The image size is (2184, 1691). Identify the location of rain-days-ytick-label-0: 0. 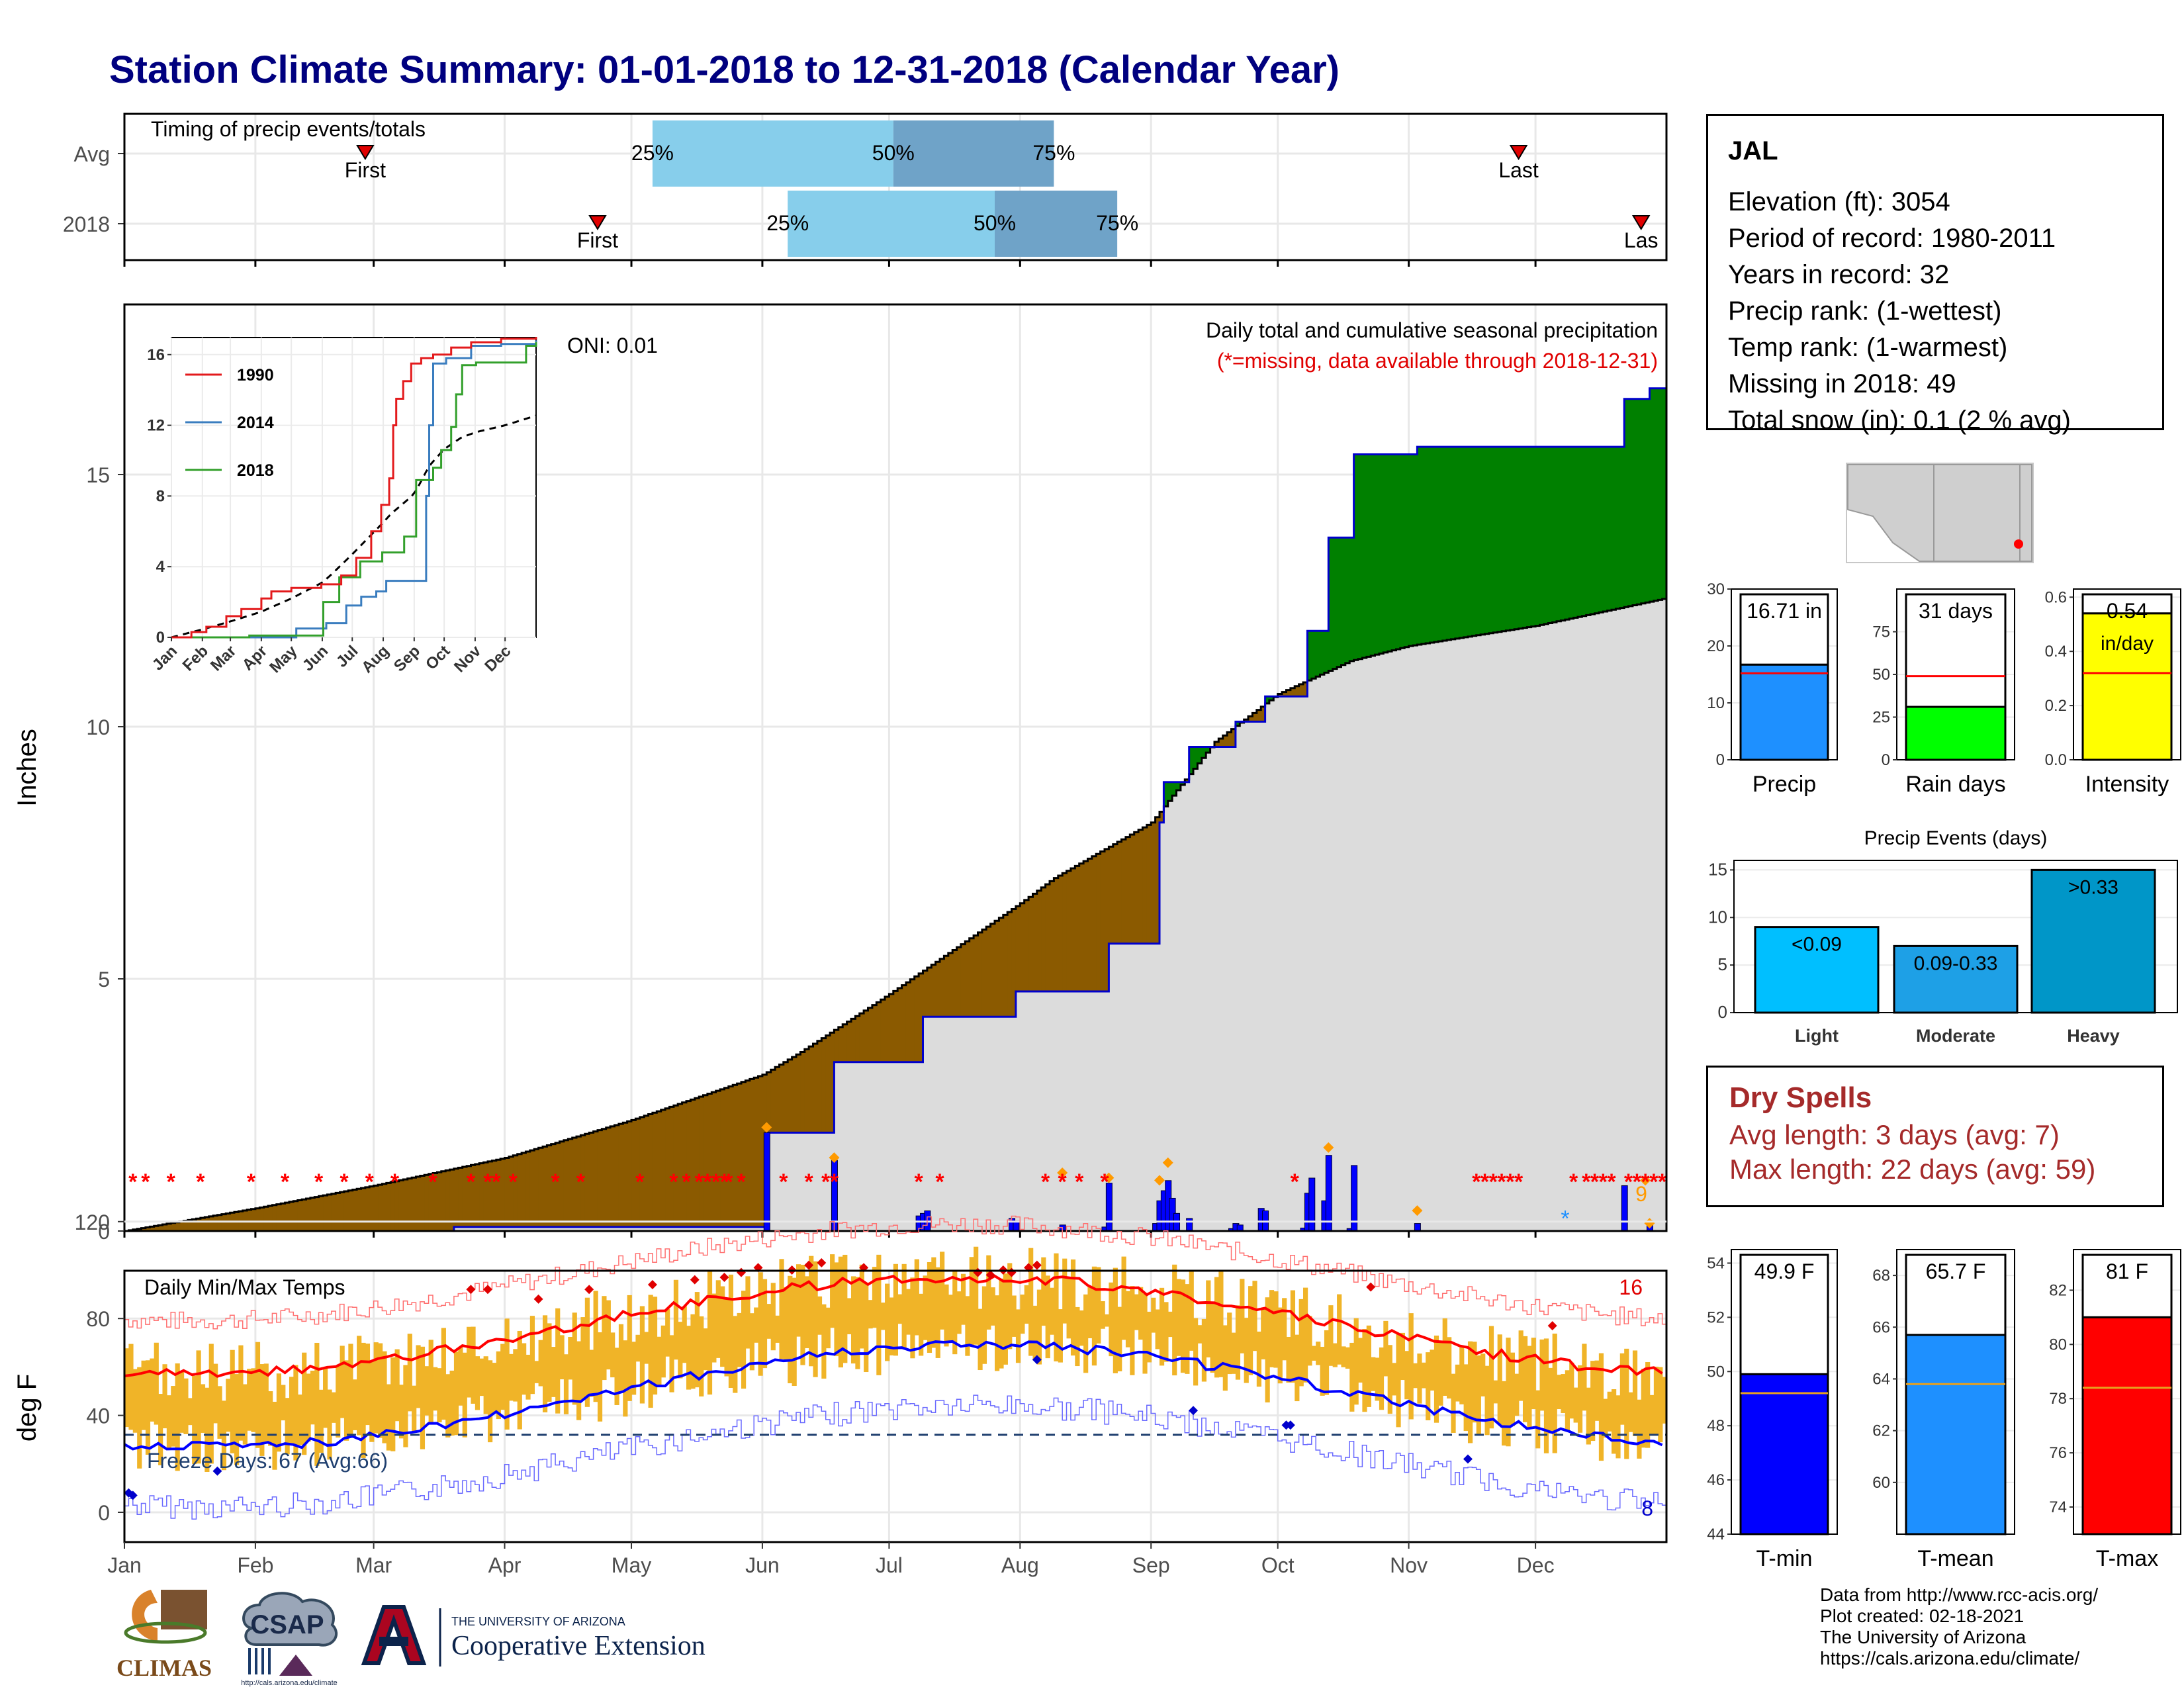
(1886, 760).